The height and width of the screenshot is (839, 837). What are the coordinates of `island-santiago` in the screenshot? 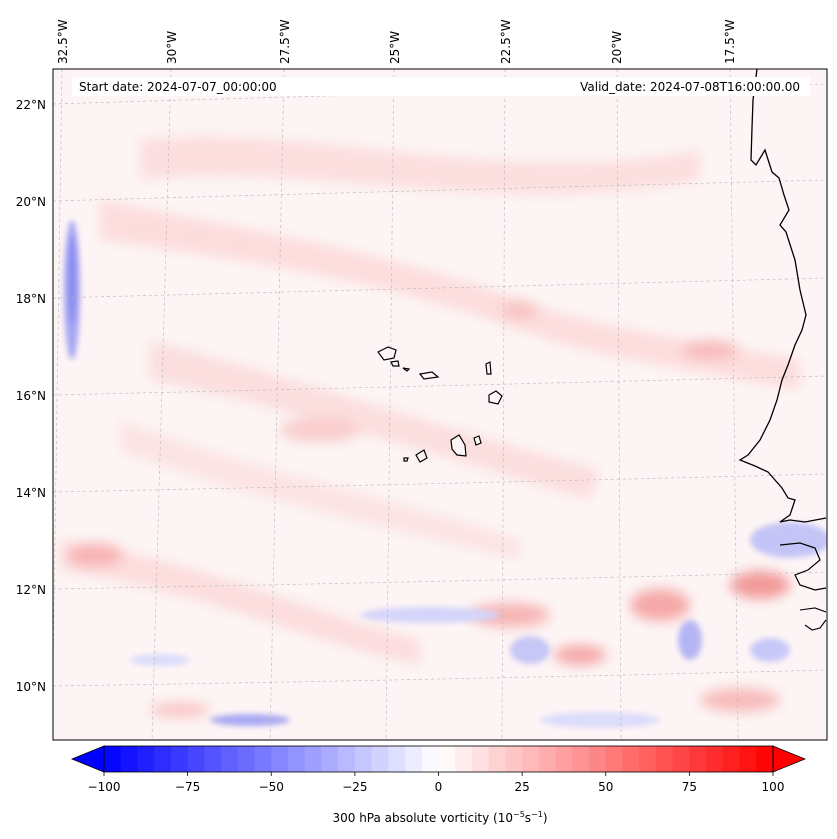 It's located at (458, 445).